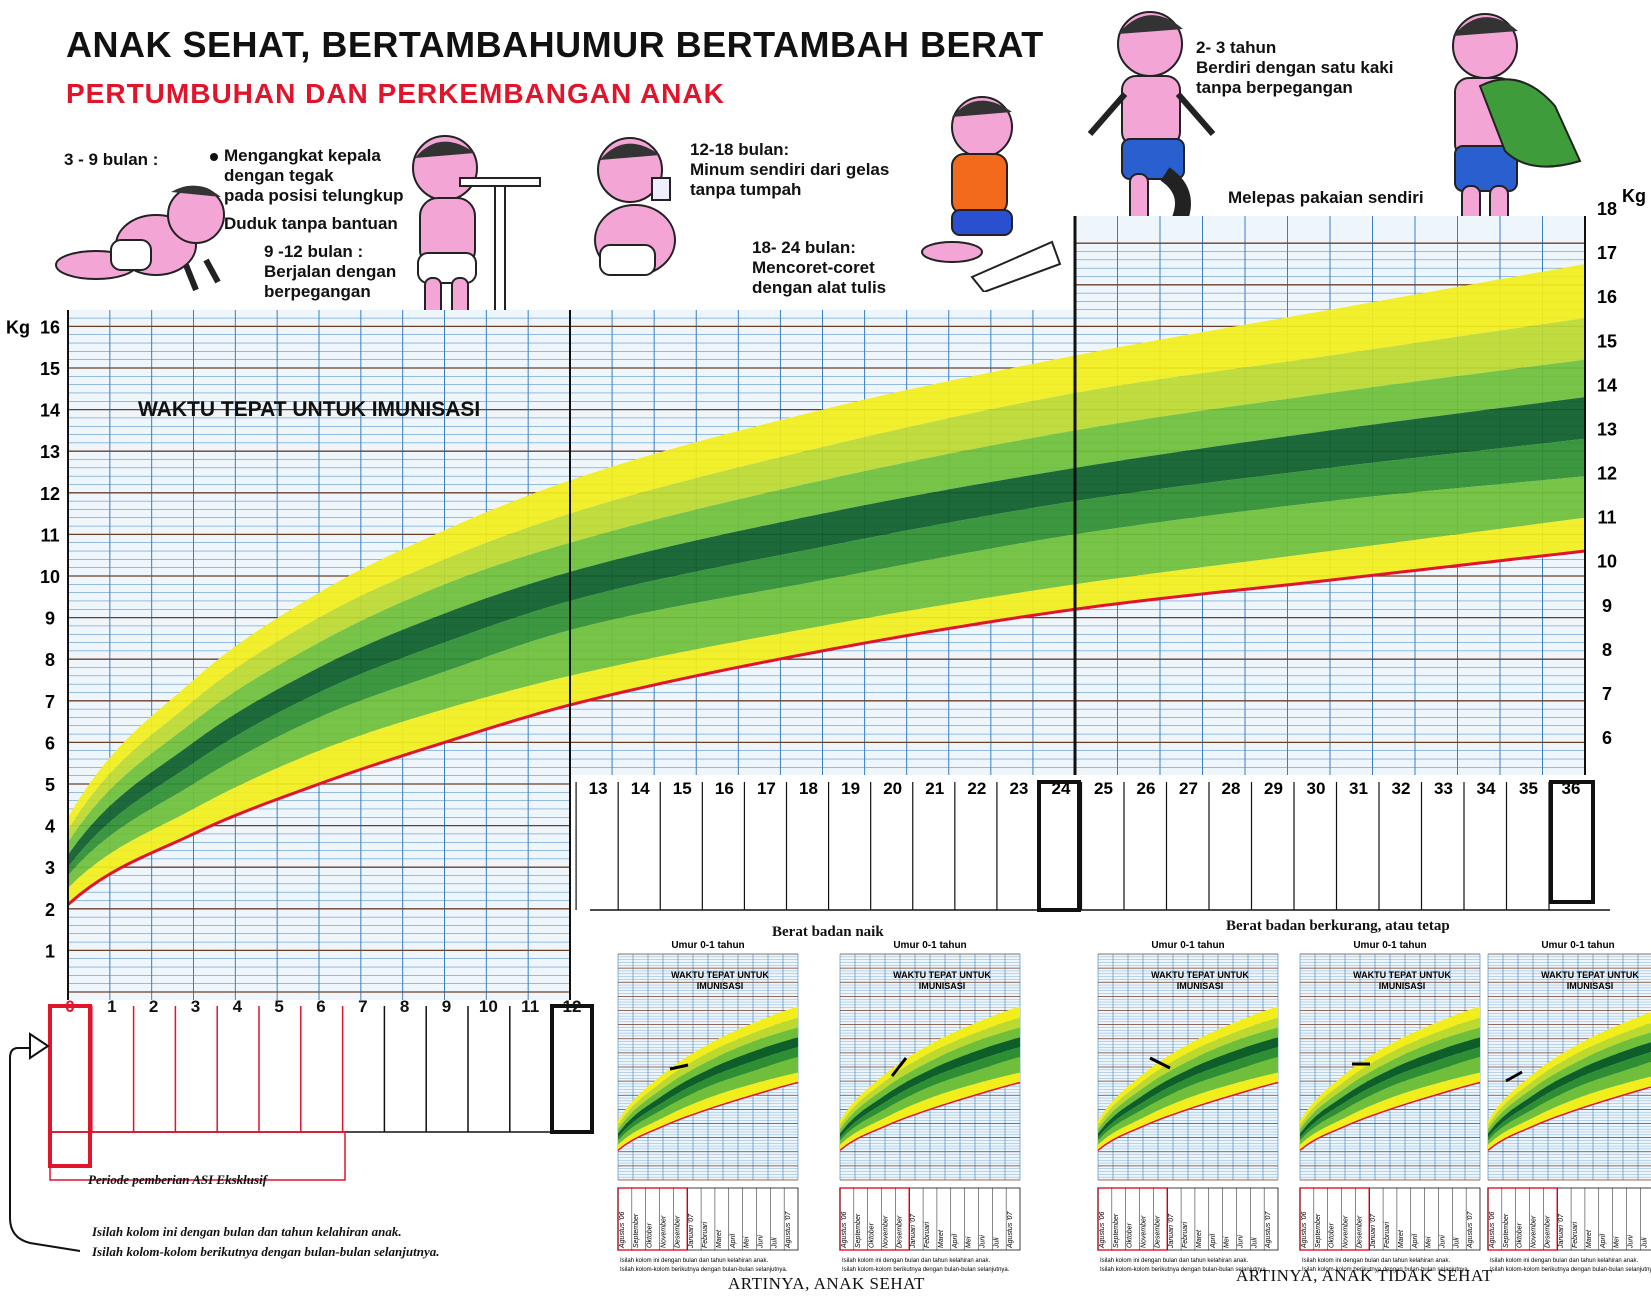 The image size is (1651, 1297). What do you see at coordinates (1018, 788) in the screenshot?
I see `x-tick-label: 23` at bounding box center [1018, 788].